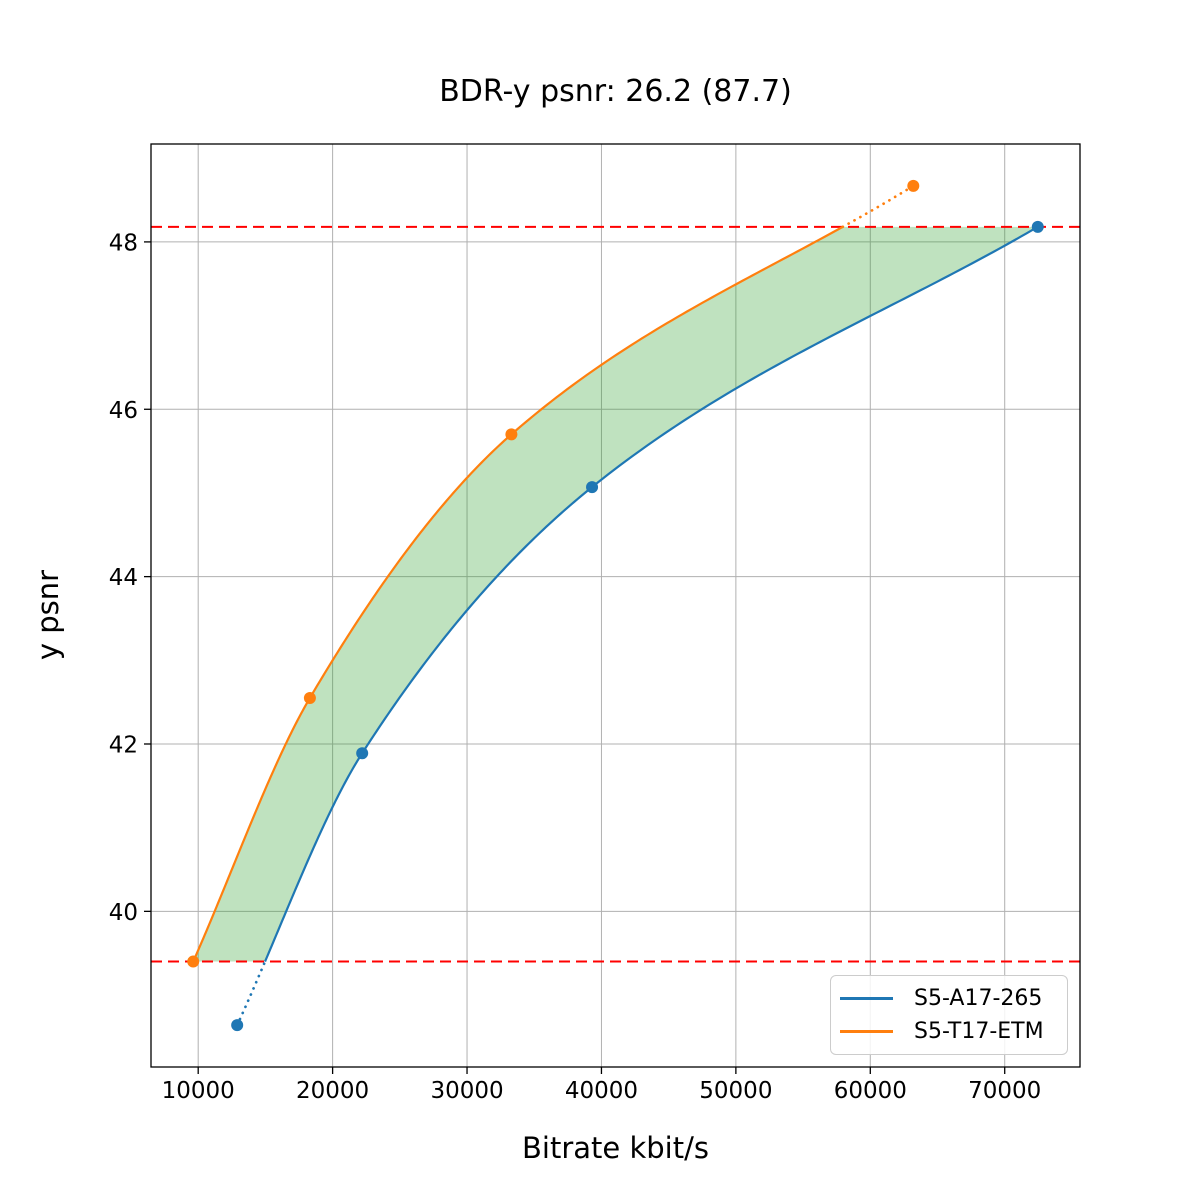 This screenshot has height=1200, width=1200. I want to click on legend-label: S5-A17-265, so click(978, 998).